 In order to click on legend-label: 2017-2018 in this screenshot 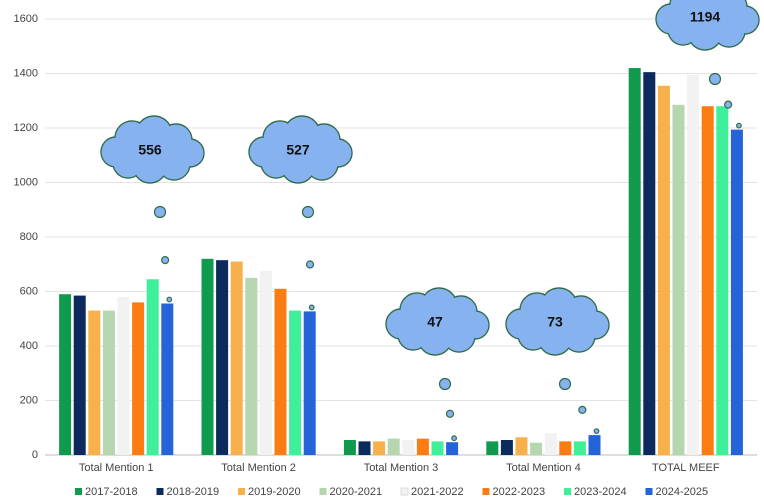, I will do `click(111, 492)`.